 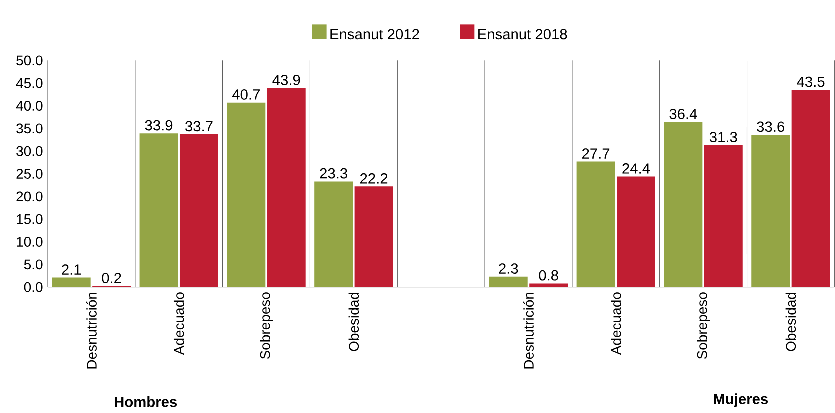 What do you see at coordinates (374, 179) in the screenshot?
I see `data-label: 22.2` at bounding box center [374, 179].